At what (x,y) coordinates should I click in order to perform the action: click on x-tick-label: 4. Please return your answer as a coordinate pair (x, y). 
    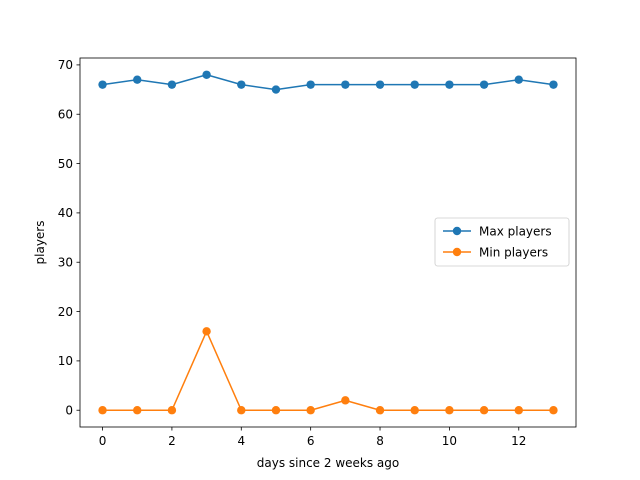
    Looking at the image, I should click on (241, 441).